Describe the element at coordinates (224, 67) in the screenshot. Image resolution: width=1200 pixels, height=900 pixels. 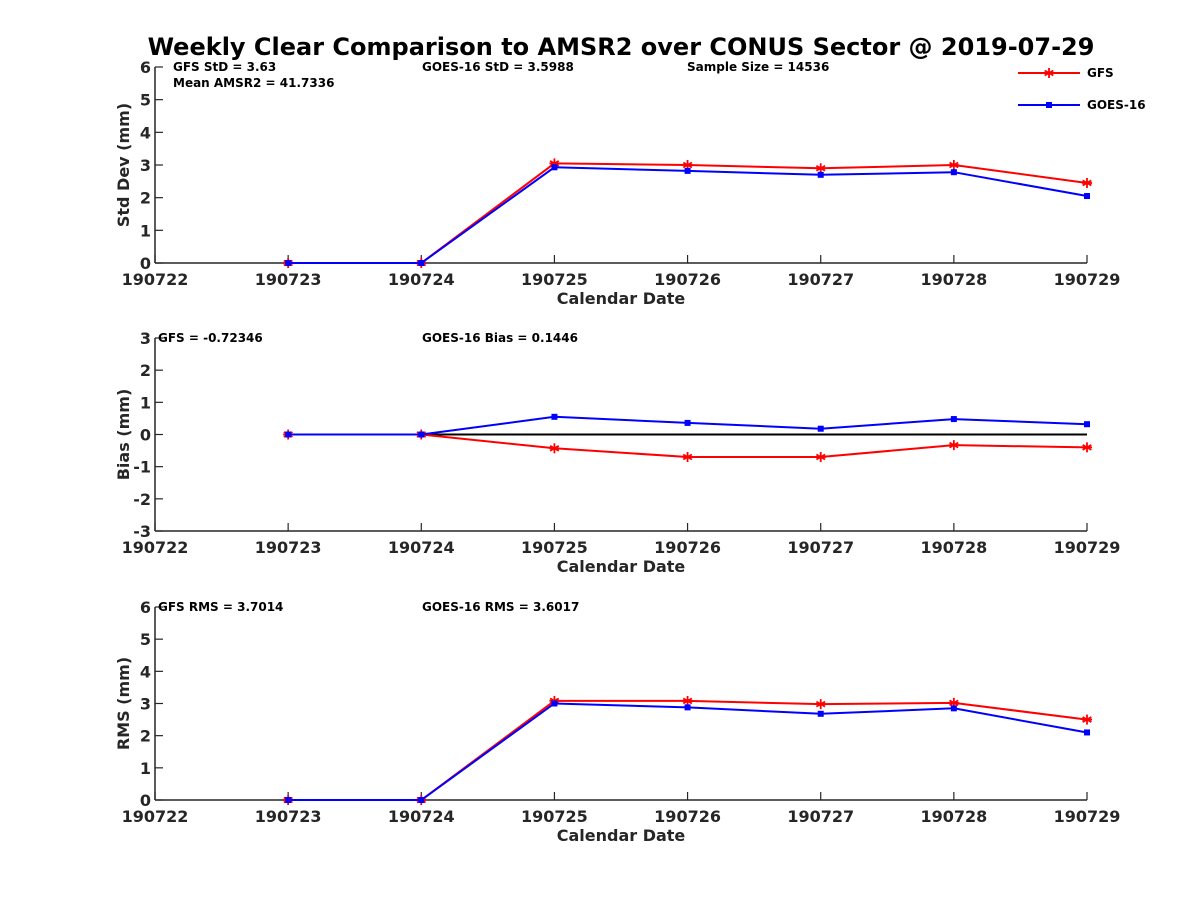
I see `stats-annotation: GFS StD = 3.63` at that location.